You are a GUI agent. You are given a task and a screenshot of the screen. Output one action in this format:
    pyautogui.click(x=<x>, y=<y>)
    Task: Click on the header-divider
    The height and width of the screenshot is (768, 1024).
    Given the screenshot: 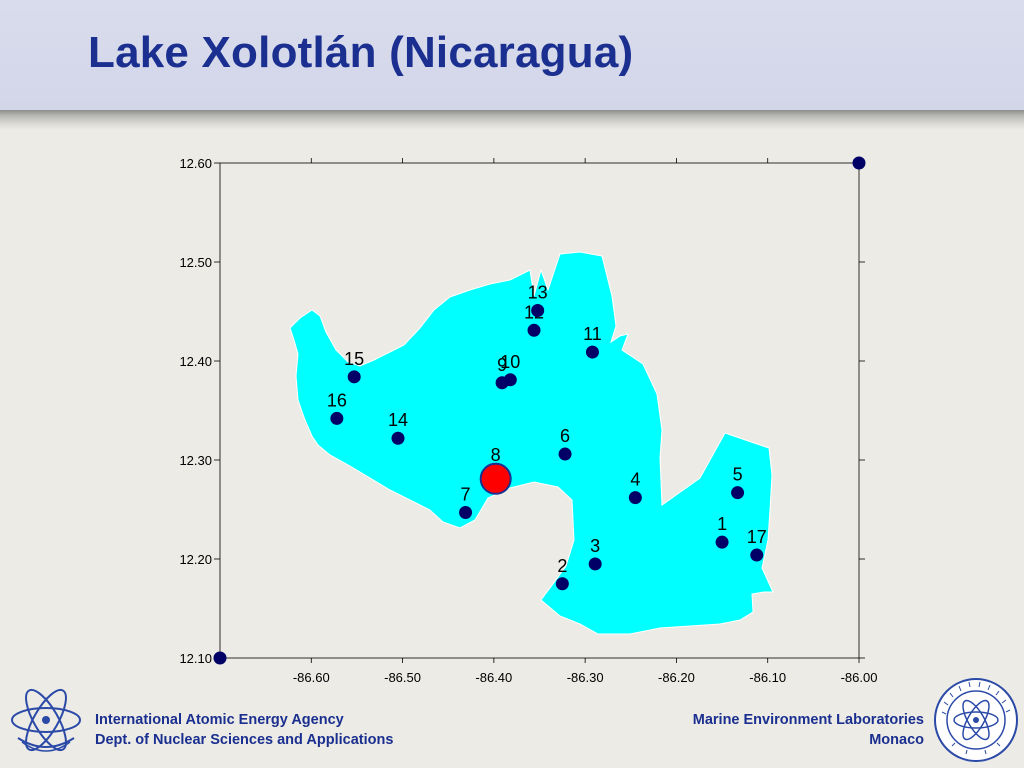 What is the action you would take?
    pyautogui.click(x=512, y=120)
    